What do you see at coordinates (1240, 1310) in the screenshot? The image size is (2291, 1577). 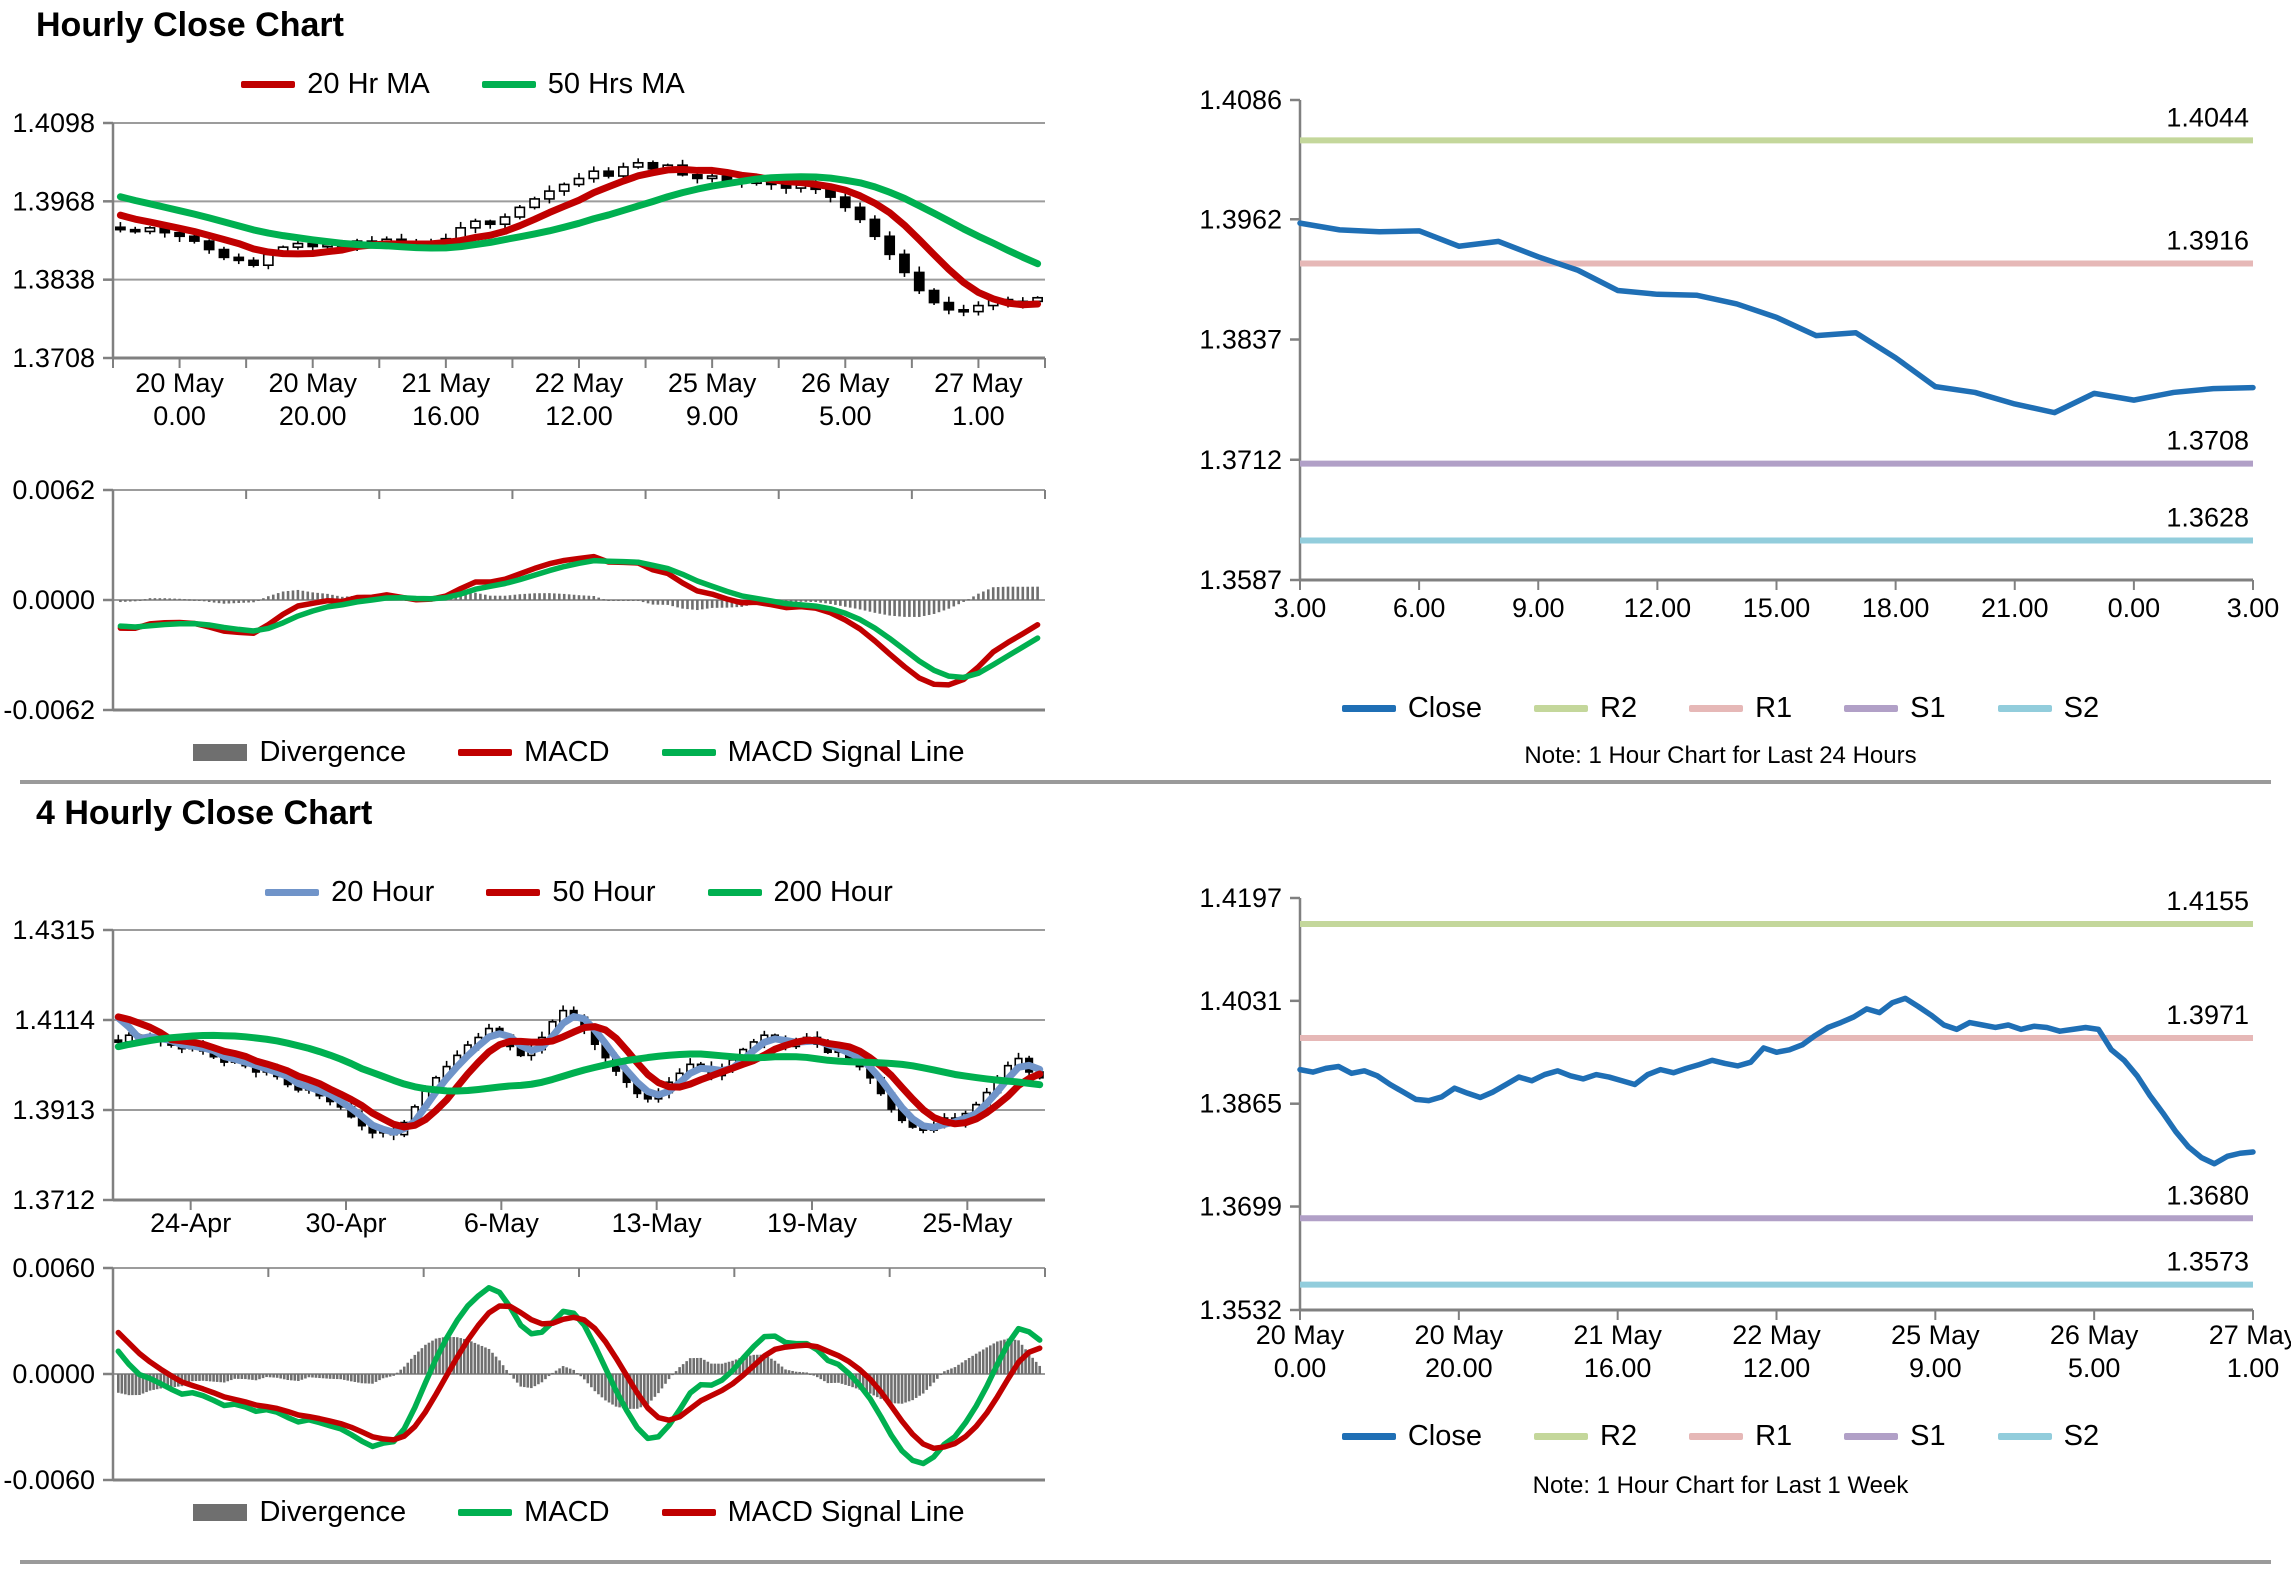 I see `y-tick-label: 1.3532` at bounding box center [1240, 1310].